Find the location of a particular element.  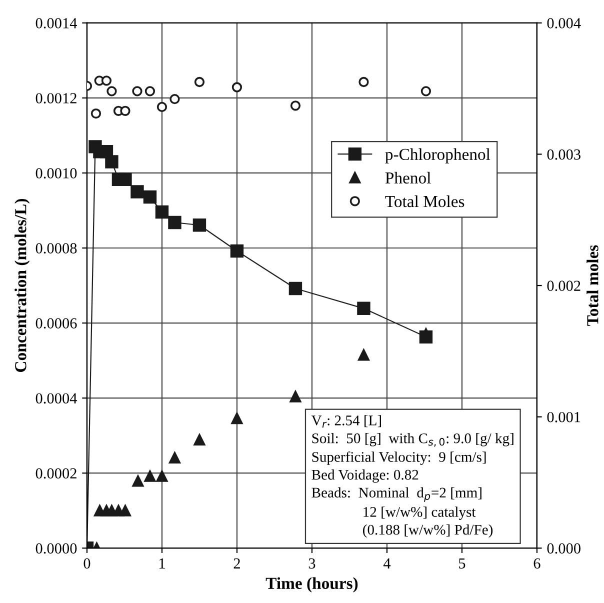

x-tick-label: 4 is located at coordinates (387, 563).